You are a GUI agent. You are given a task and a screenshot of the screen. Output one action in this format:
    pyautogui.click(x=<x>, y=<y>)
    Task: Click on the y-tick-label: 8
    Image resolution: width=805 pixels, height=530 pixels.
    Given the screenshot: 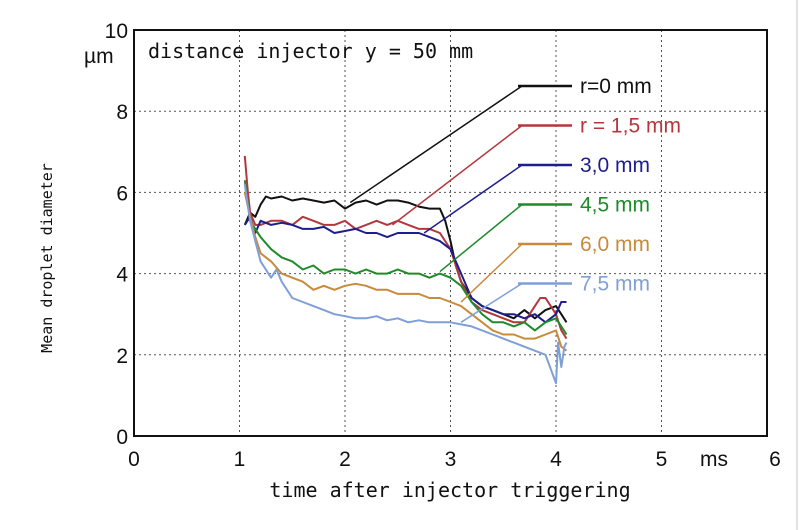 What is the action you would take?
    pyautogui.click(x=122, y=112)
    